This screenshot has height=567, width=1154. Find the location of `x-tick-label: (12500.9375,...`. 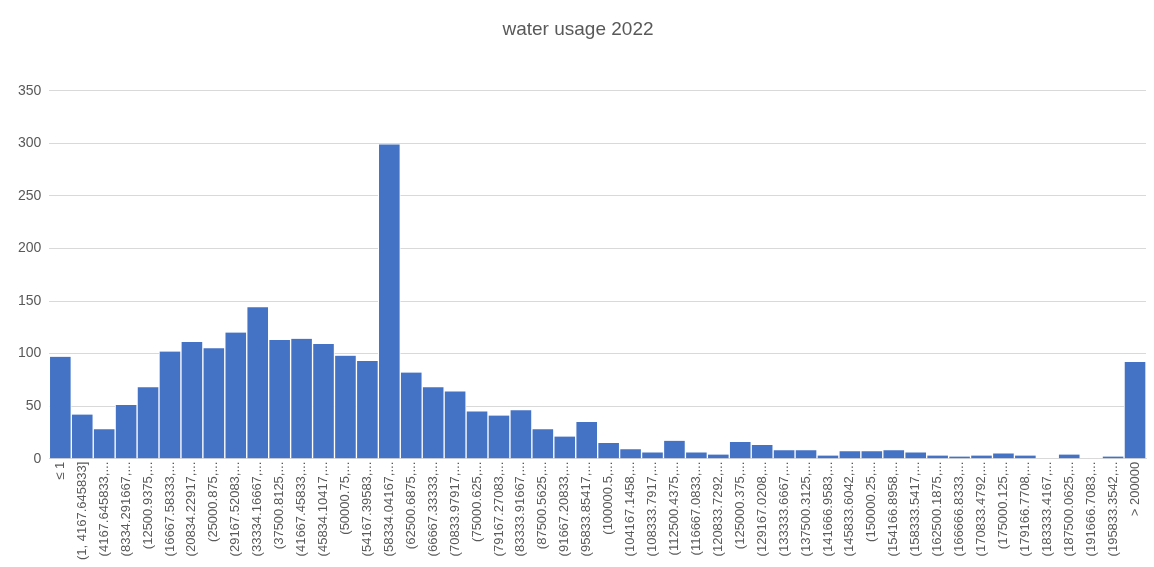

x-tick-label: (12500.9375,... is located at coordinates (147, 505).